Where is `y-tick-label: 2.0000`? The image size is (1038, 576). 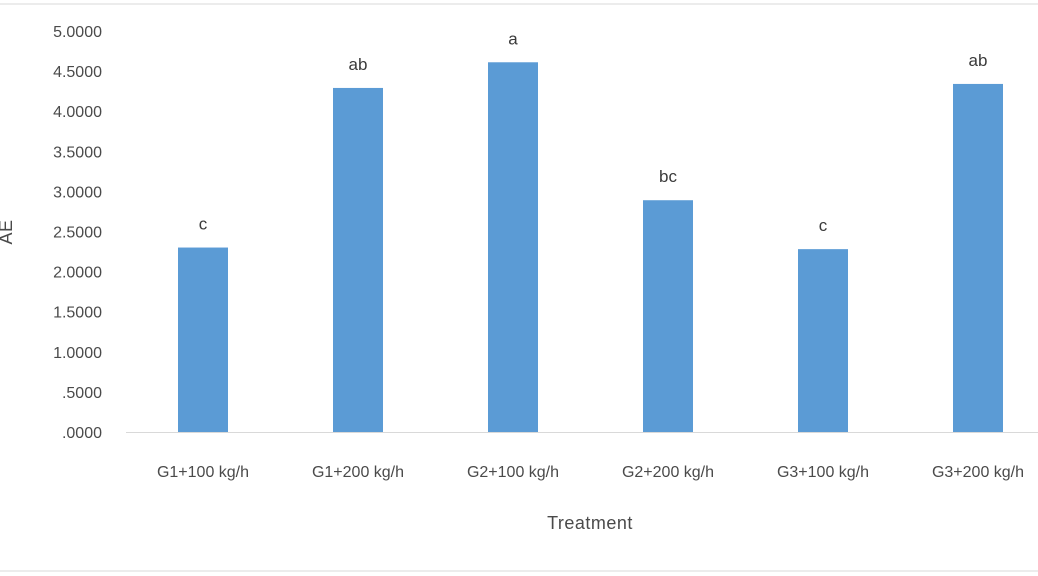
y-tick-label: 2.0000 is located at coordinates (77, 273).